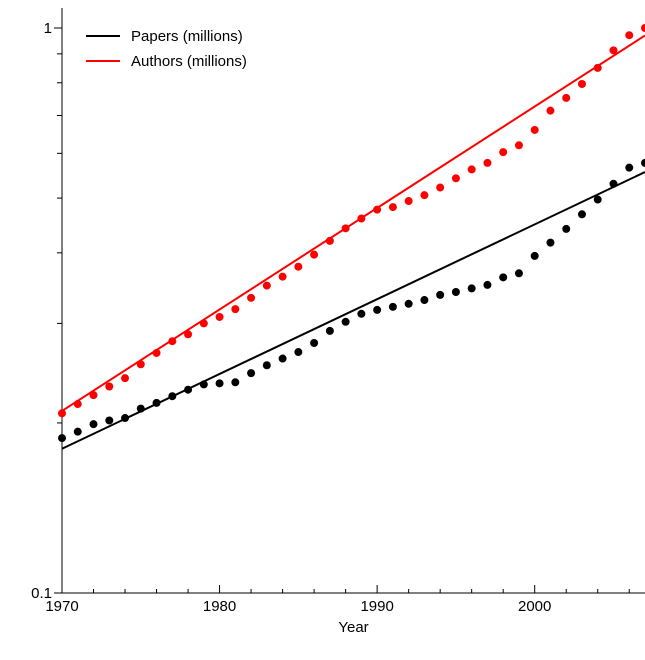  Describe the element at coordinates (337, 600) in the screenshot. I see `x-ticks: 1970 1980 1990 2000` at that location.